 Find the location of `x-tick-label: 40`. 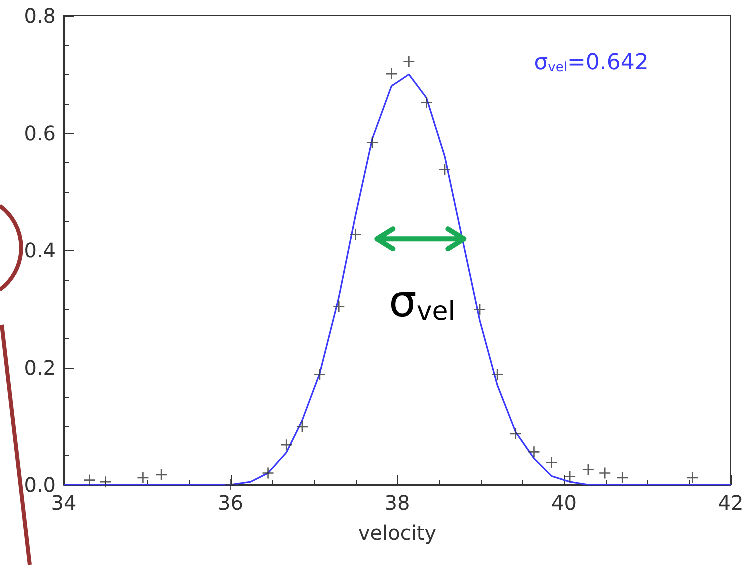

x-tick-label: 40 is located at coordinates (564, 503).